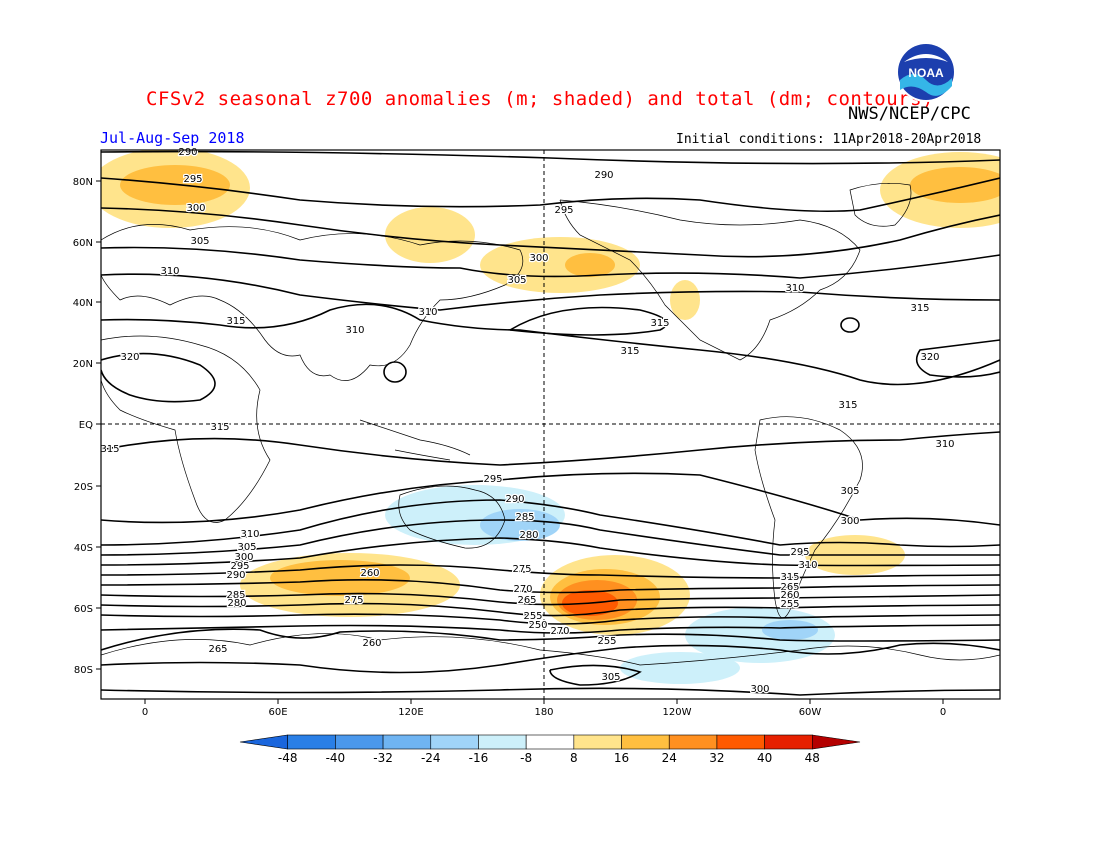 The image size is (1100, 850). I want to click on closed-contours, so click(621, 350).